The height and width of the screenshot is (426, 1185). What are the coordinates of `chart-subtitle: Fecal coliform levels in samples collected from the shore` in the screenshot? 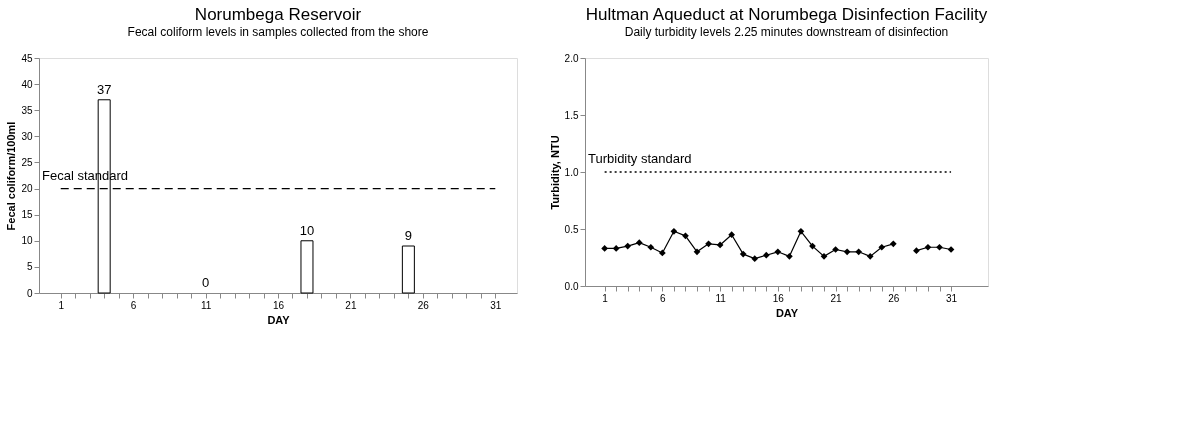 It's located at (278, 32).